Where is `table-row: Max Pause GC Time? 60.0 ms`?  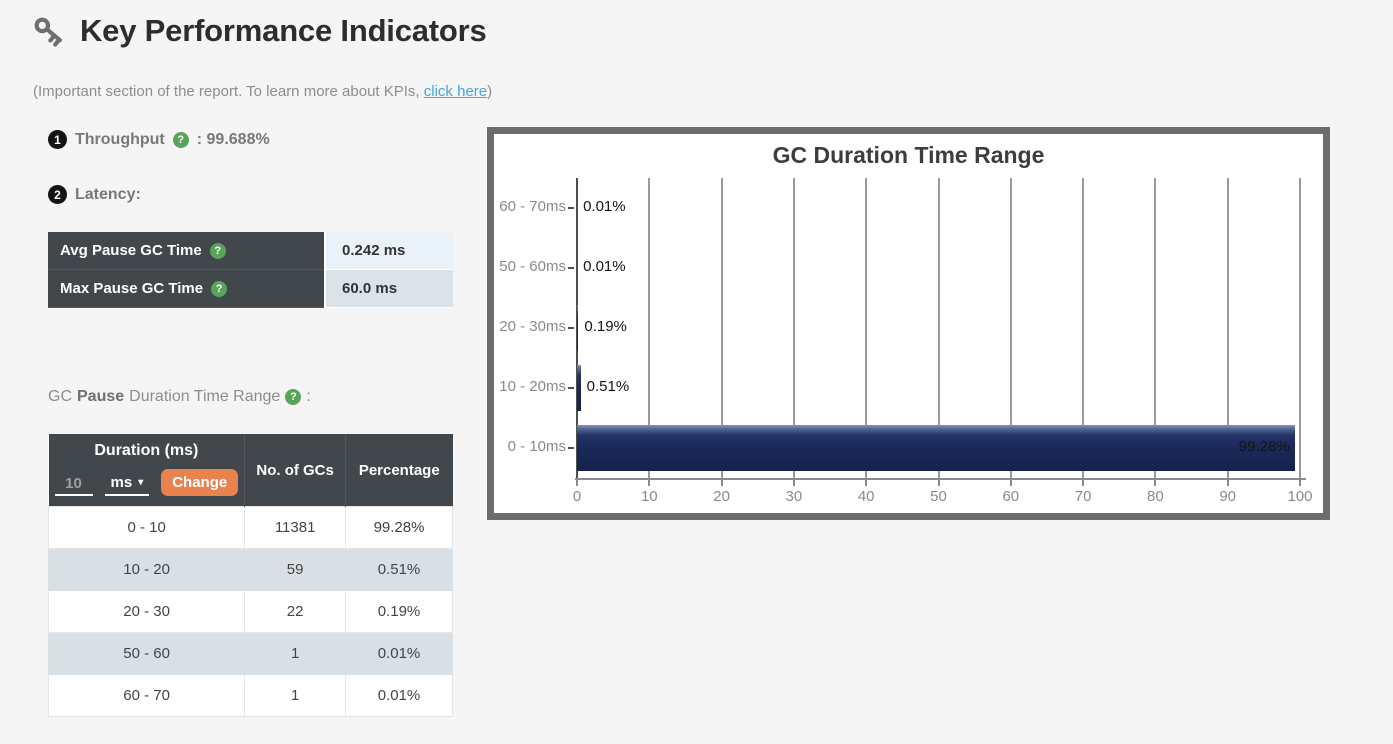 table-row: Max Pause GC Time? 60.0 ms is located at coordinates (250, 288).